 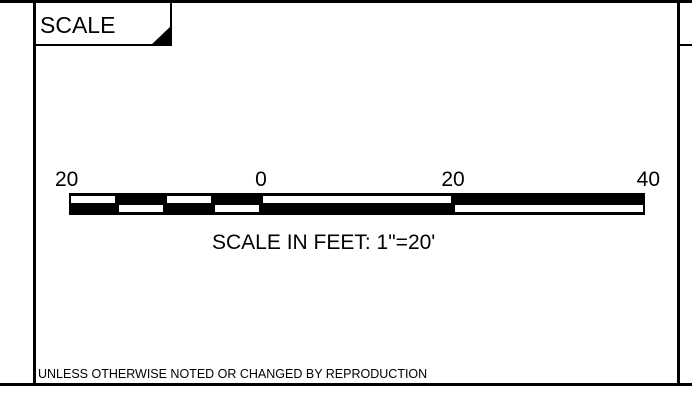 I want to click on section-title: SCALE, so click(x=78, y=25).